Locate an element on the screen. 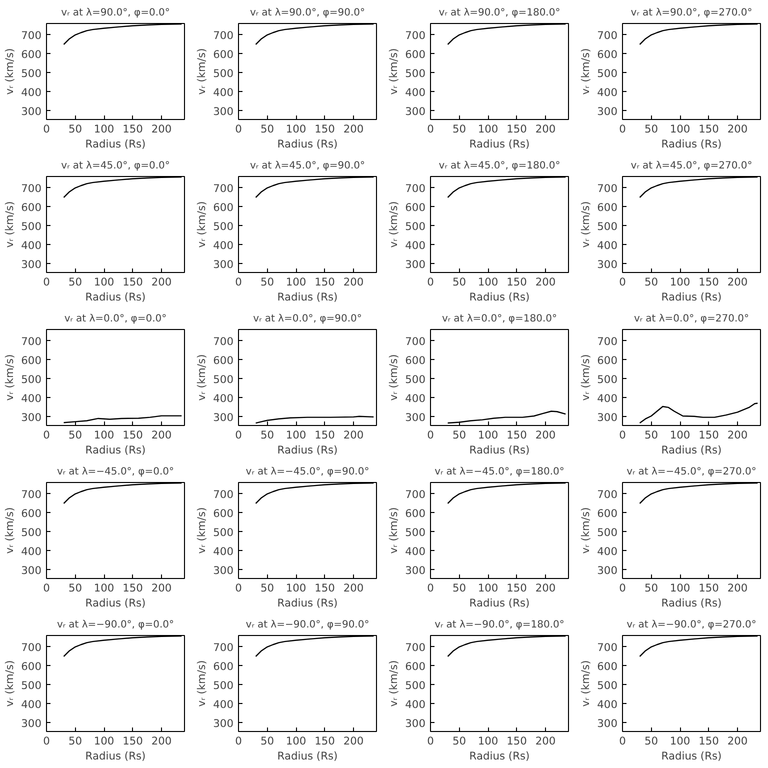  chart-title: vᵣ at λ=−90.0°, φ=180.0° is located at coordinates (499, 625).